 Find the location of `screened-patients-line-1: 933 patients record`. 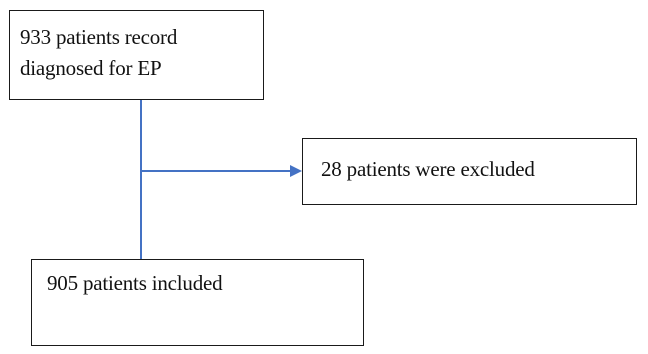

screened-patients-line-1: 933 patients record is located at coordinates (99, 37).